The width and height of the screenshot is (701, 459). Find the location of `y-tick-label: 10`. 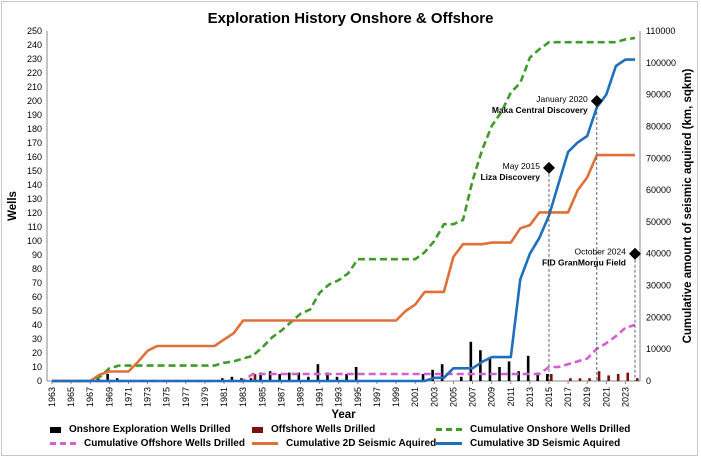

y-tick-label: 10 is located at coordinates (37, 367).